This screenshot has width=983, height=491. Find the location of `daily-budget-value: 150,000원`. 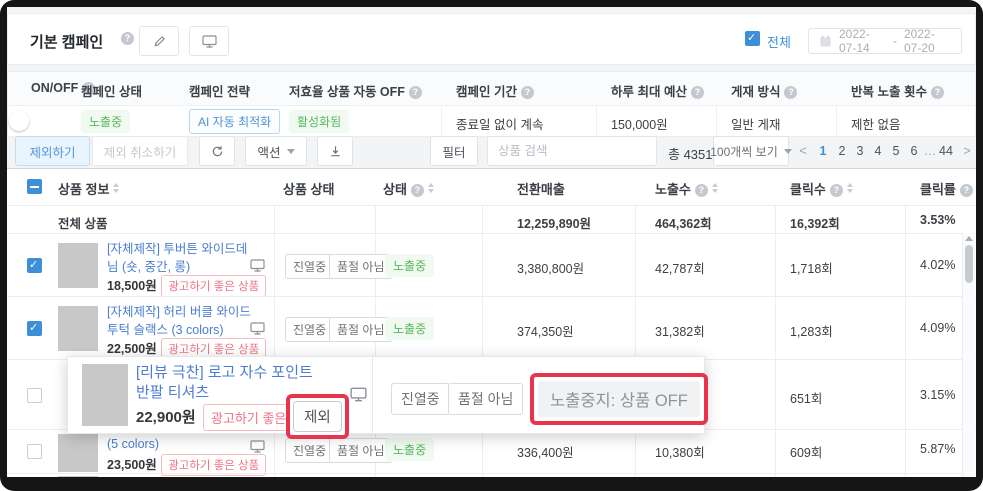

daily-budget-value: 150,000원 is located at coordinates (639, 125).